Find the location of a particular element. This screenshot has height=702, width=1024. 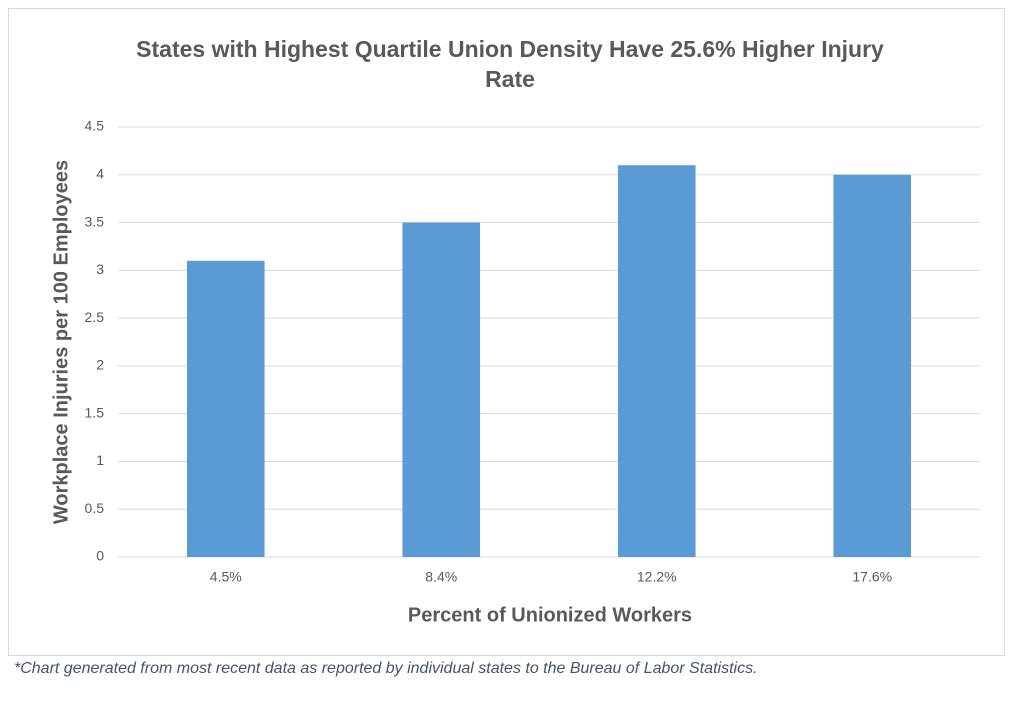

y-tick-label: 1.5 is located at coordinates (95, 412).